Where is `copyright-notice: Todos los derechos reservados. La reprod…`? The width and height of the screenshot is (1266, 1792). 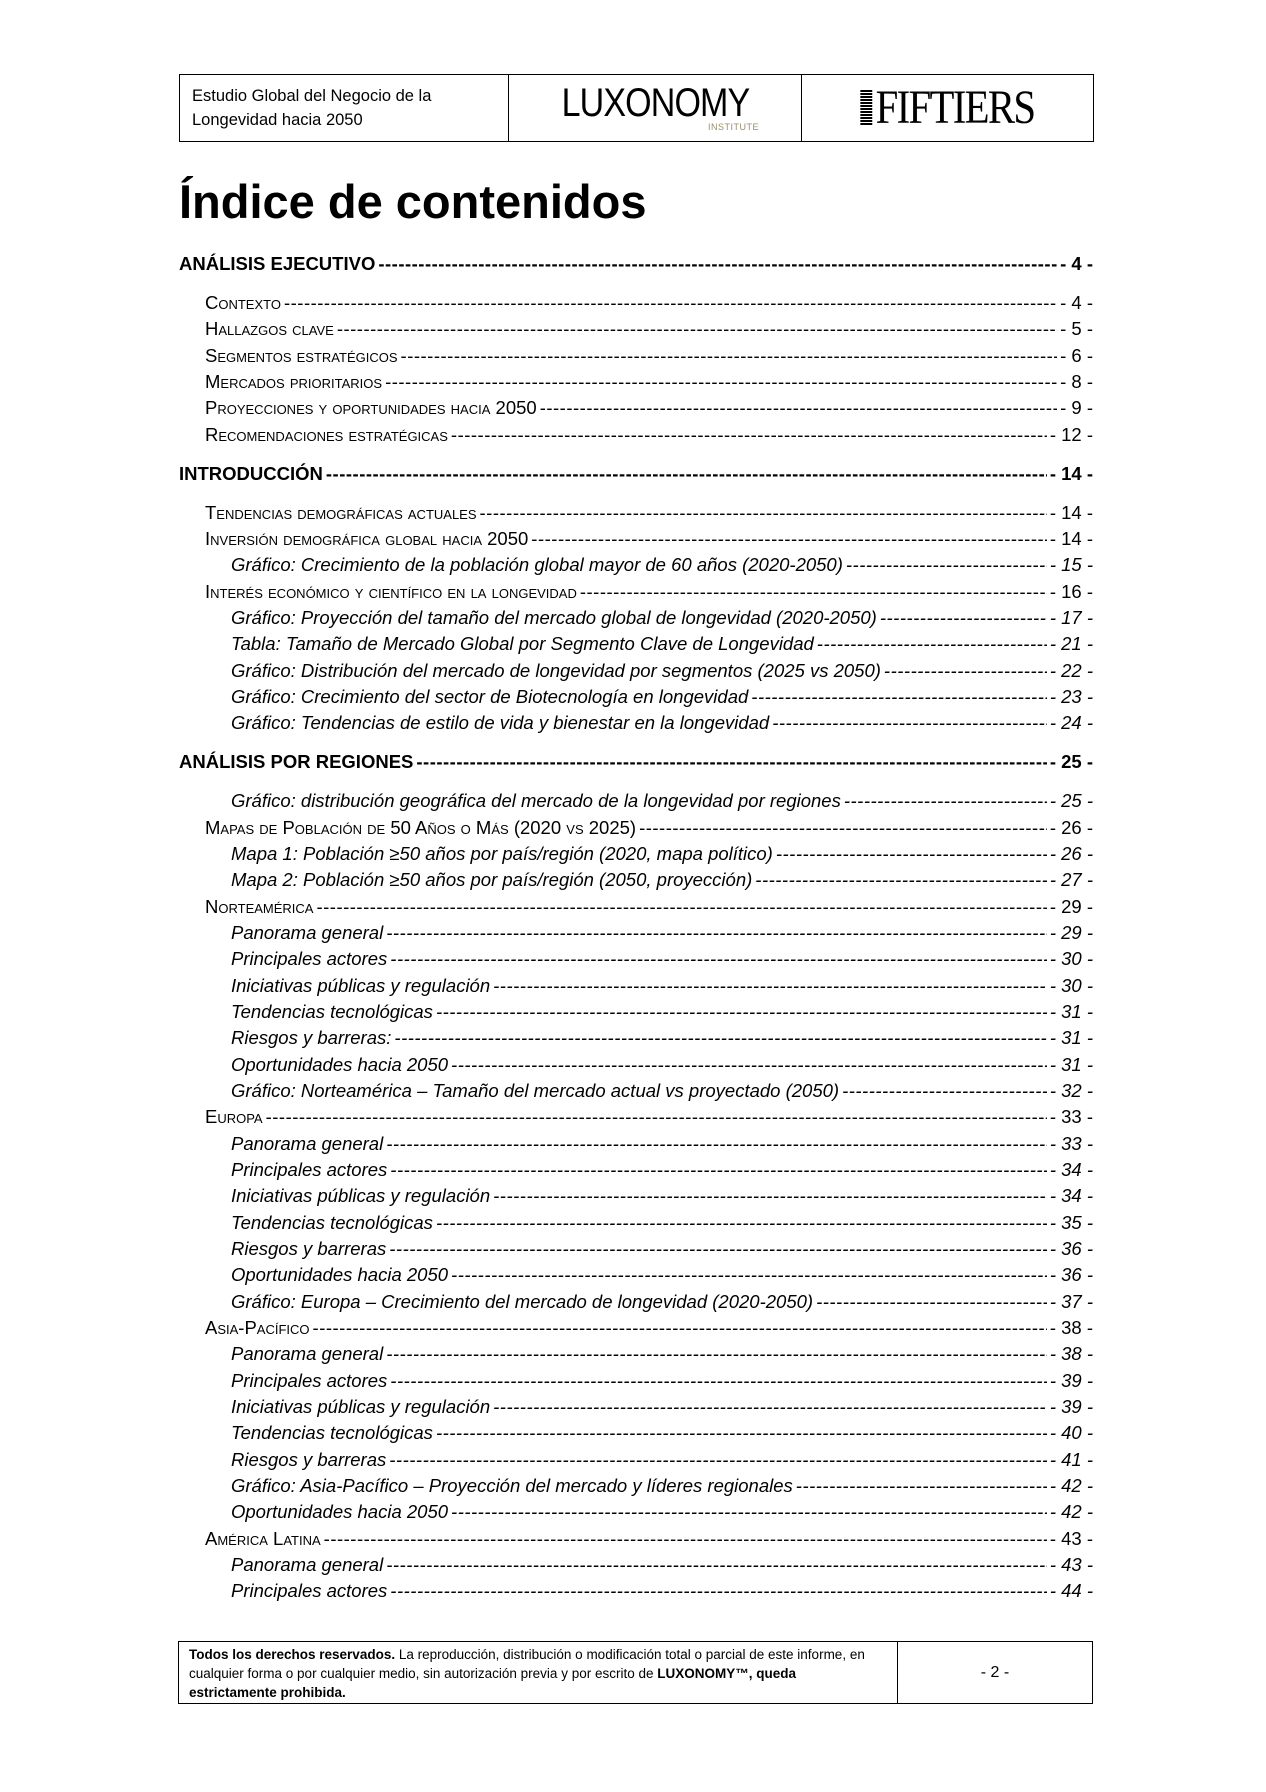
copyright-notice: Todos los derechos reservados. La reprod… is located at coordinates (538, 1672).